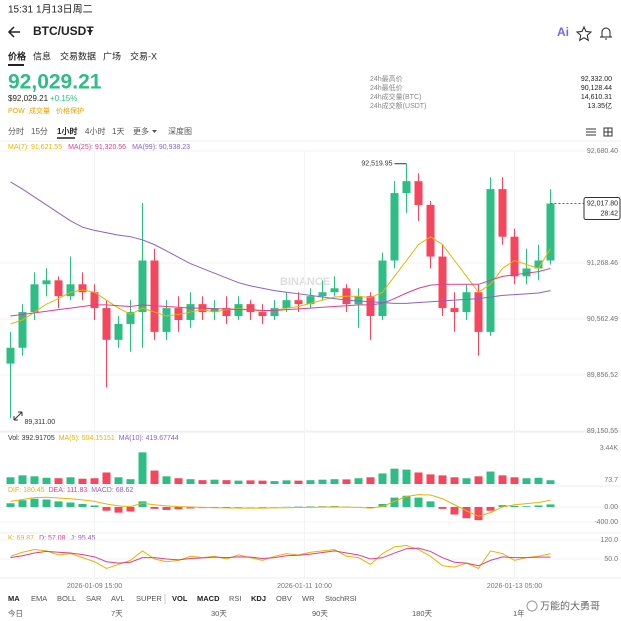 This screenshot has width=621, height=621. I want to click on alert, so click(606, 33).